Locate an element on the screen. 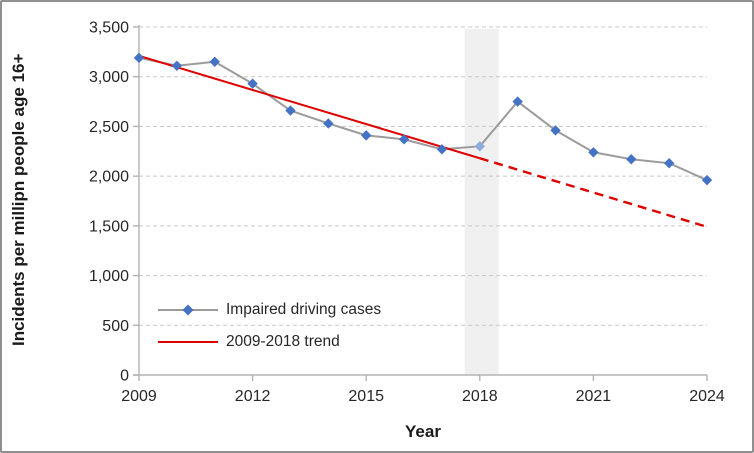 This screenshot has width=754, height=453. y-tick-label: 2,000 is located at coordinates (109, 177).